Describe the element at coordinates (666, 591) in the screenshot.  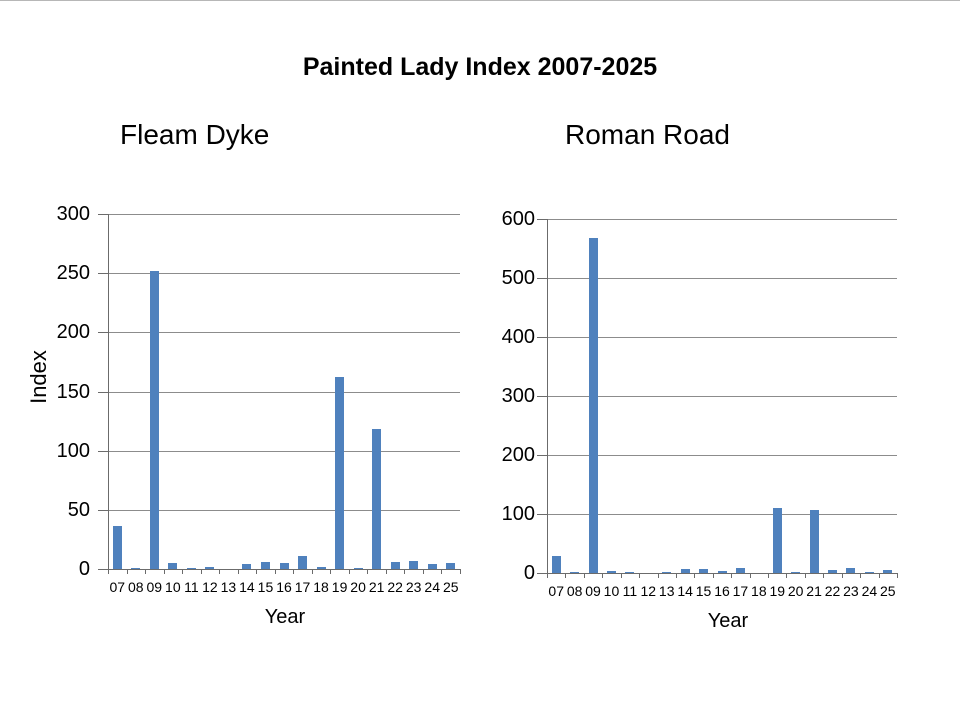
I see `x-tick-label: 13` at that location.